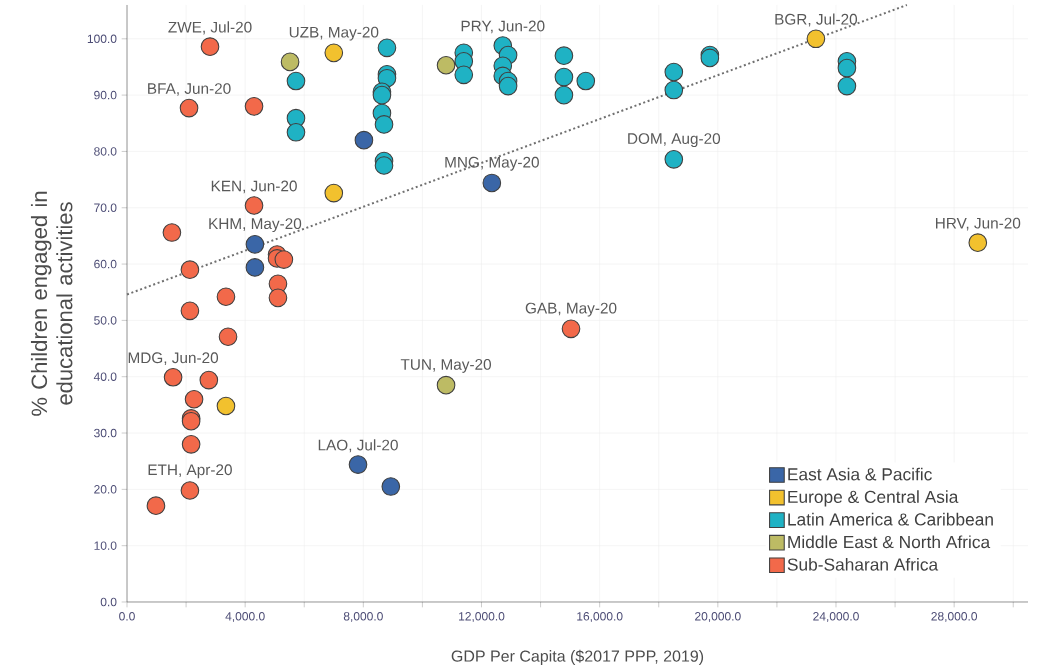 This screenshot has width=1038, height=671. Describe the element at coordinates (245, 617) in the screenshot. I see `x-tick-label: 4,000.0` at that location.